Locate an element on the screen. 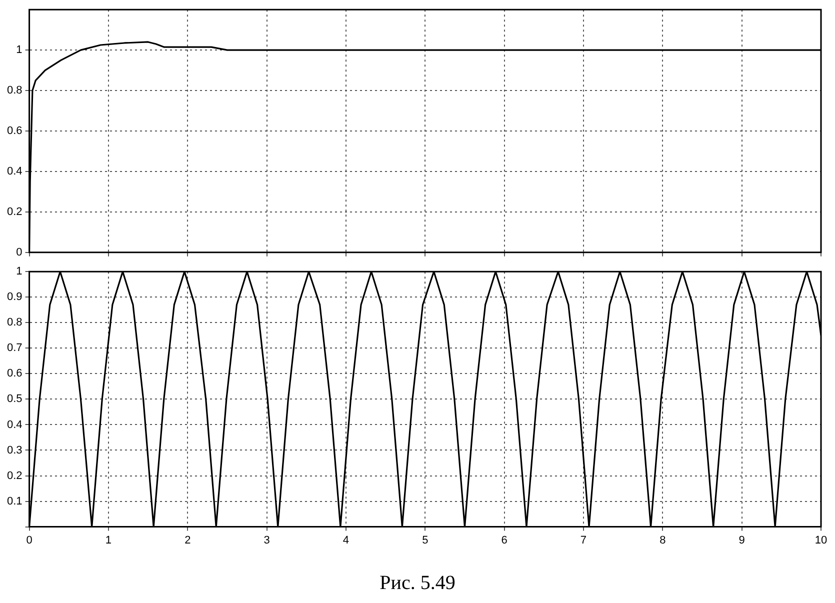 The height and width of the screenshot is (603, 835). x-tick-label: 5 is located at coordinates (425, 540).